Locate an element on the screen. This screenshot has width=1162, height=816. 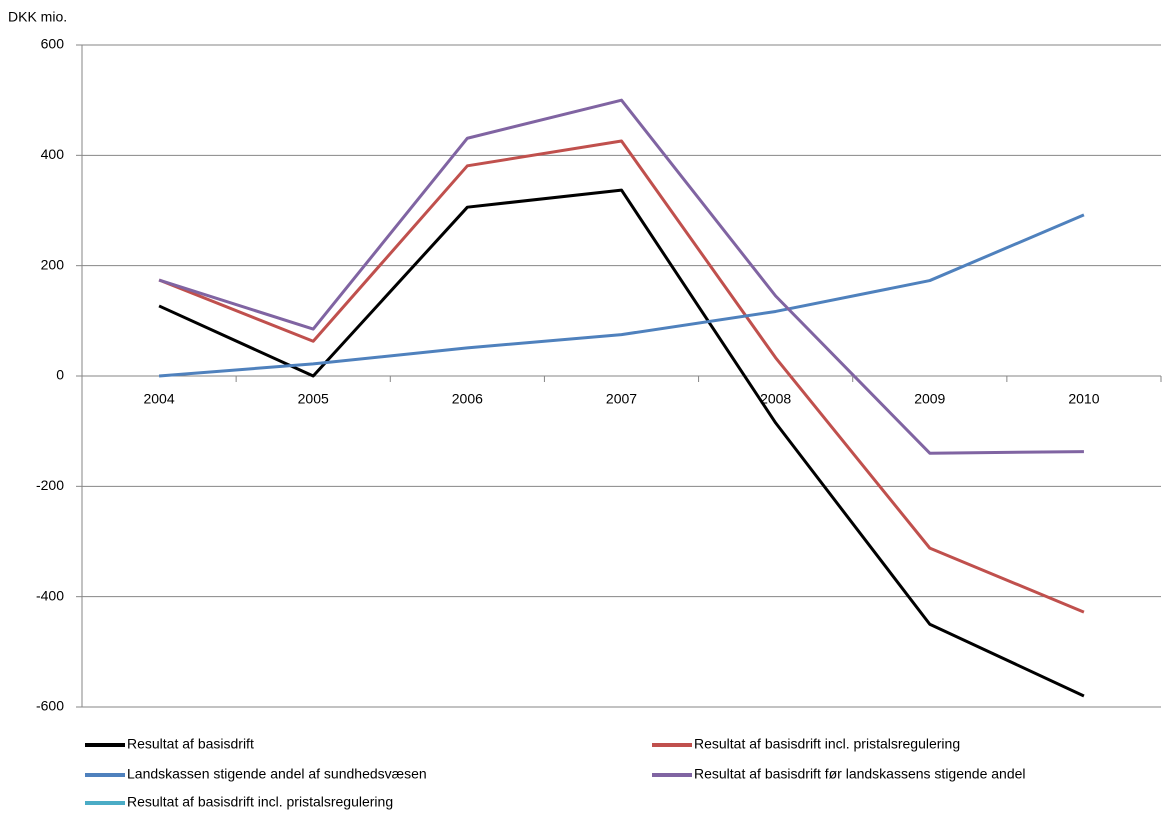
x-tick-label: 2005 is located at coordinates (313, 399).